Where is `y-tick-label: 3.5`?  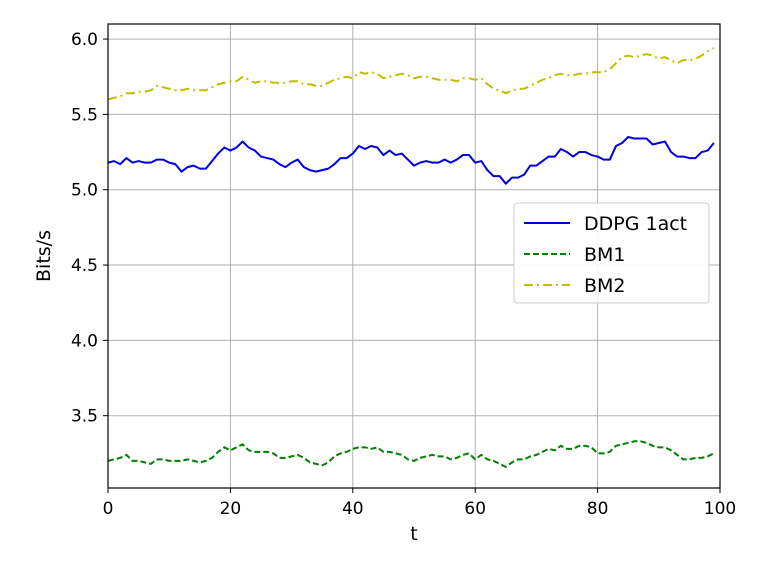 y-tick-label: 3.5 is located at coordinates (84, 417).